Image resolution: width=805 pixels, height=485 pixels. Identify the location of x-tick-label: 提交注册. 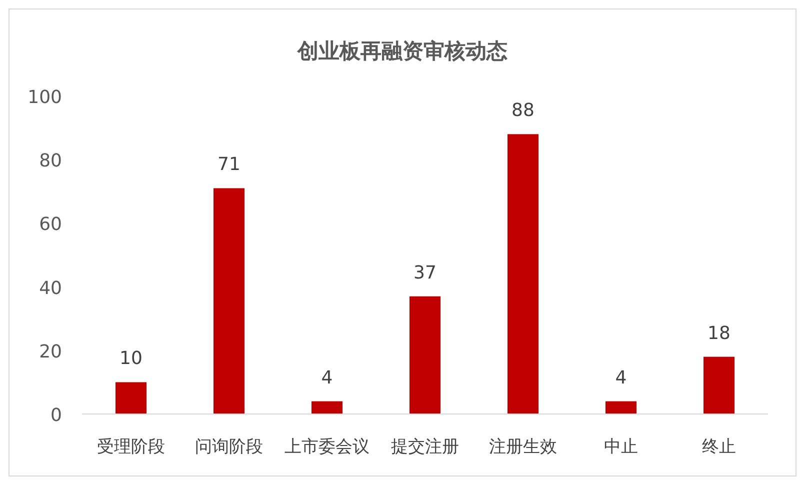
(425, 447).